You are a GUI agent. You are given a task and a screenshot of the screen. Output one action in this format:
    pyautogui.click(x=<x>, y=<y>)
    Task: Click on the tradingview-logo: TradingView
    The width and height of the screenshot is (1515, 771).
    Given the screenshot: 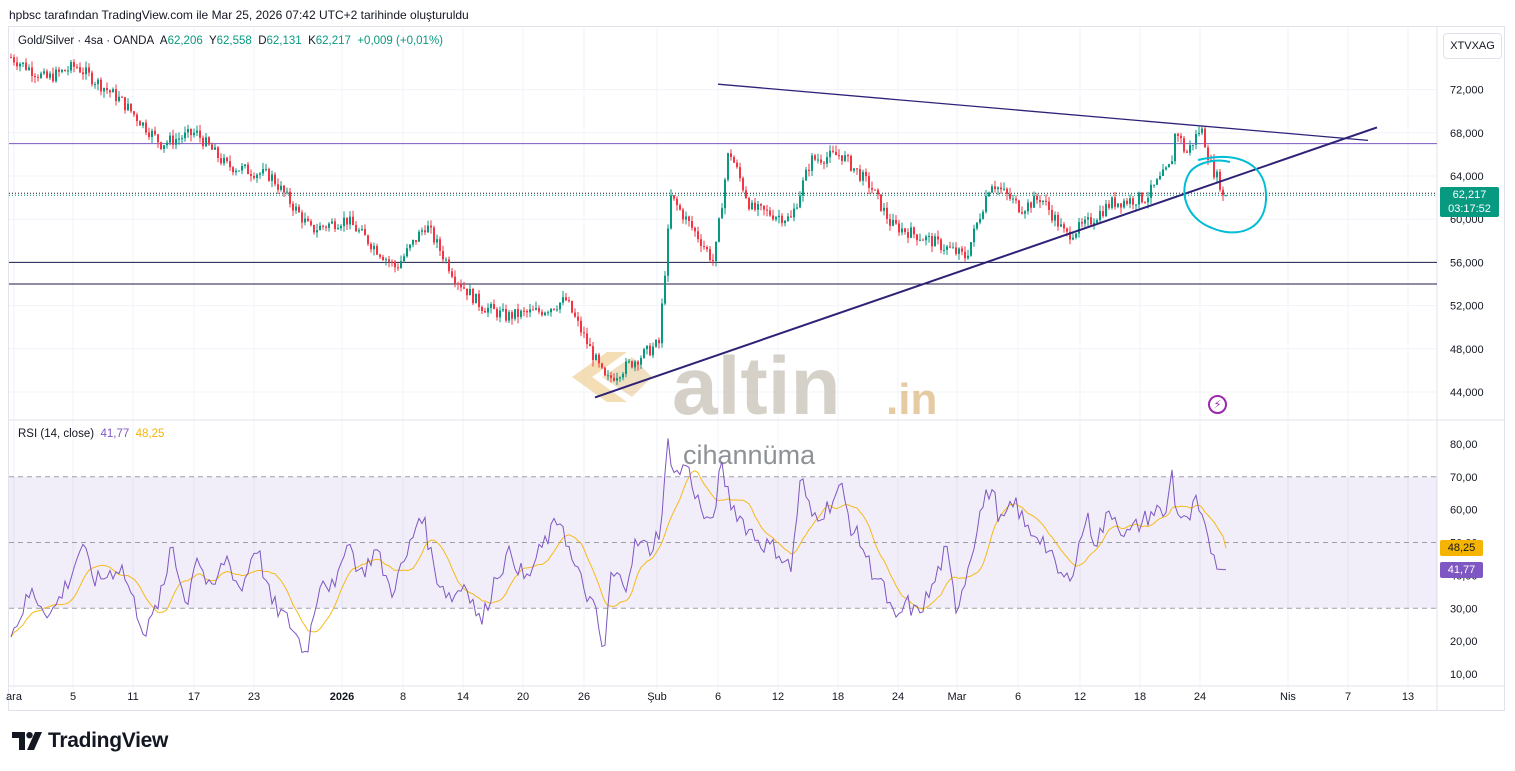 What is the action you would take?
    pyautogui.click(x=90, y=741)
    